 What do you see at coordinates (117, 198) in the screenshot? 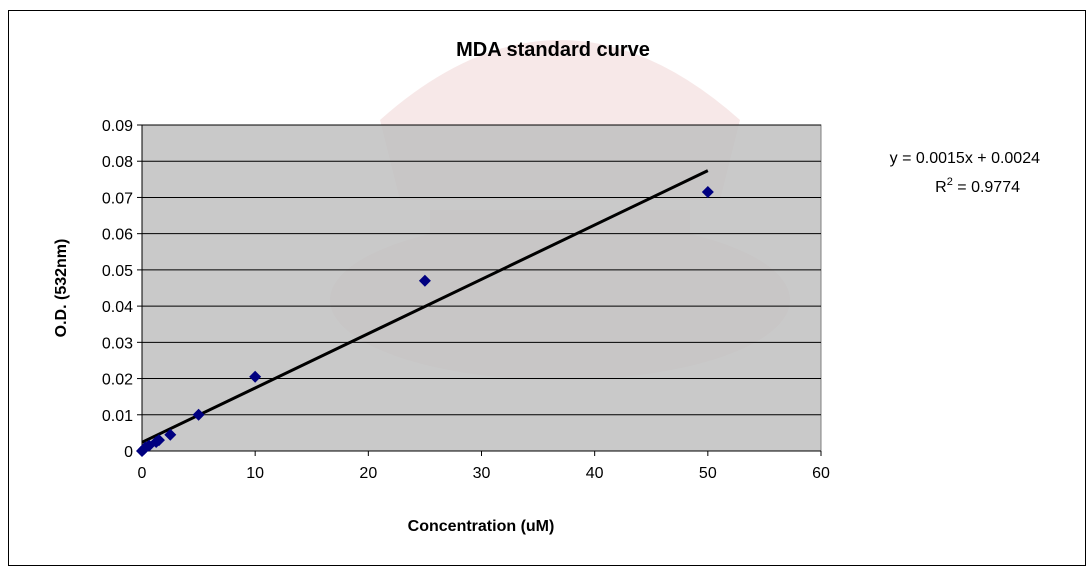
I see `y-tick-label: 0.07` at bounding box center [117, 198].